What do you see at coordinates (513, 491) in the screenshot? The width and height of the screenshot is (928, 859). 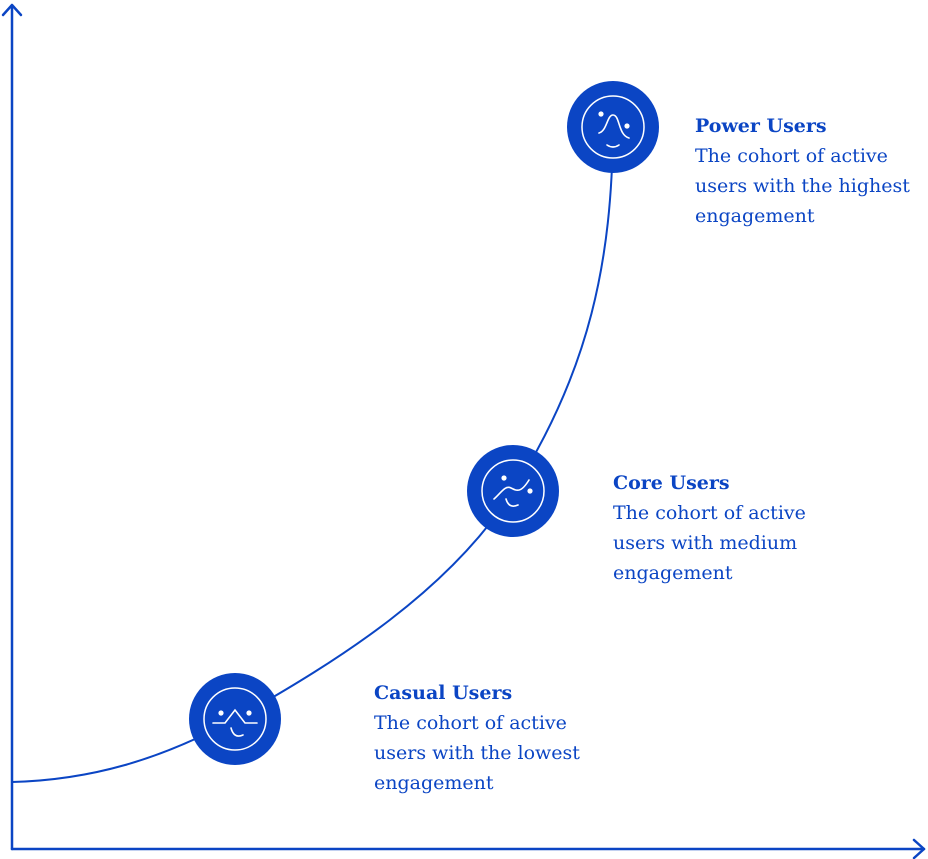 I see `face-icon-core` at bounding box center [513, 491].